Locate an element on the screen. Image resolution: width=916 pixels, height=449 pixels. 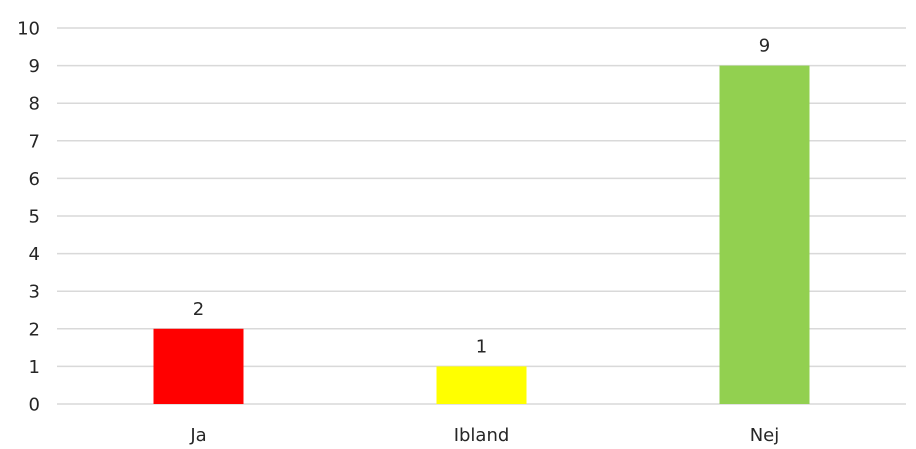
y-tick-label-7: 7 is located at coordinates (34, 141).